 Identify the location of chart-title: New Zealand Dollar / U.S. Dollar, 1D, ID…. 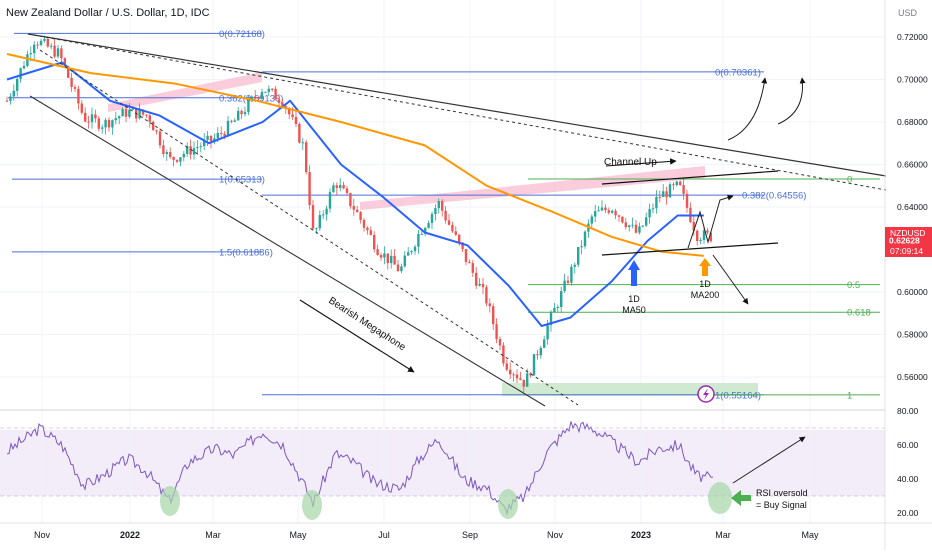
(108, 13).